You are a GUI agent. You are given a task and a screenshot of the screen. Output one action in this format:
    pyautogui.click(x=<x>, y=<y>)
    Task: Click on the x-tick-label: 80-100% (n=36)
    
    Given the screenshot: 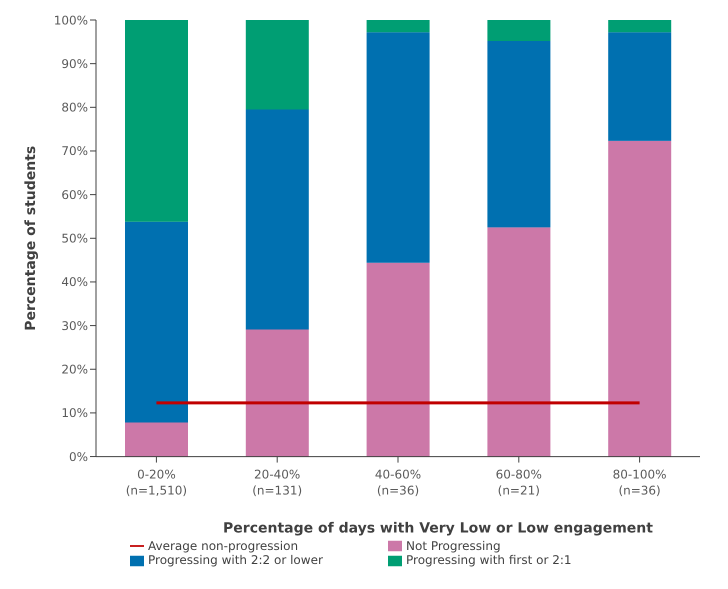 What is the action you would take?
    pyautogui.click(x=639, y=483)
    